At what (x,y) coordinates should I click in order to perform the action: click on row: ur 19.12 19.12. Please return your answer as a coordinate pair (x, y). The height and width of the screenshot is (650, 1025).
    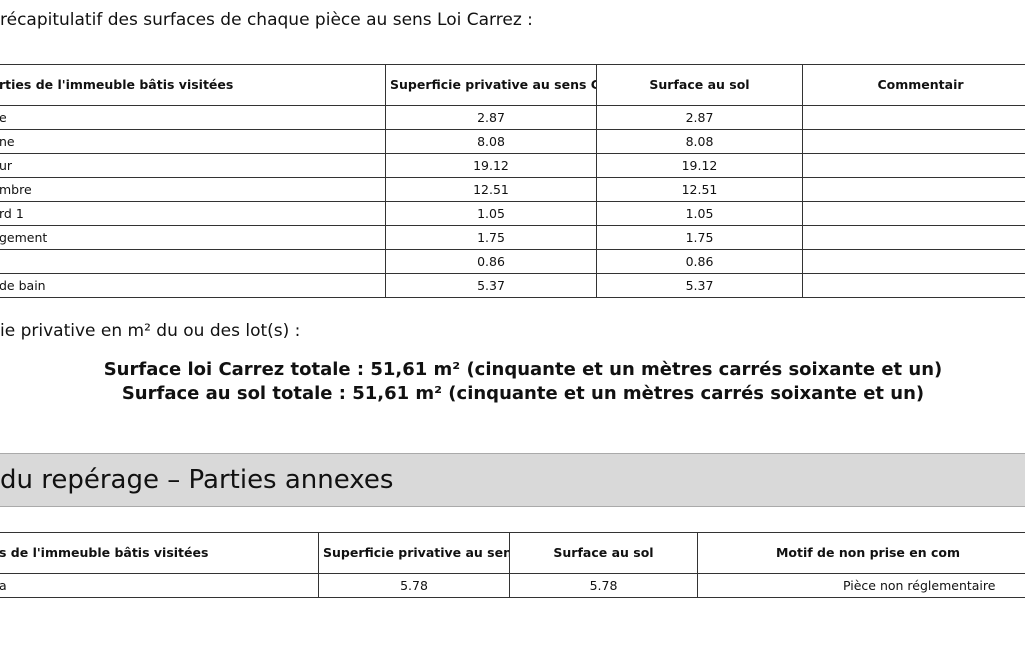
    Looking at the image, I should click on (512, 165).